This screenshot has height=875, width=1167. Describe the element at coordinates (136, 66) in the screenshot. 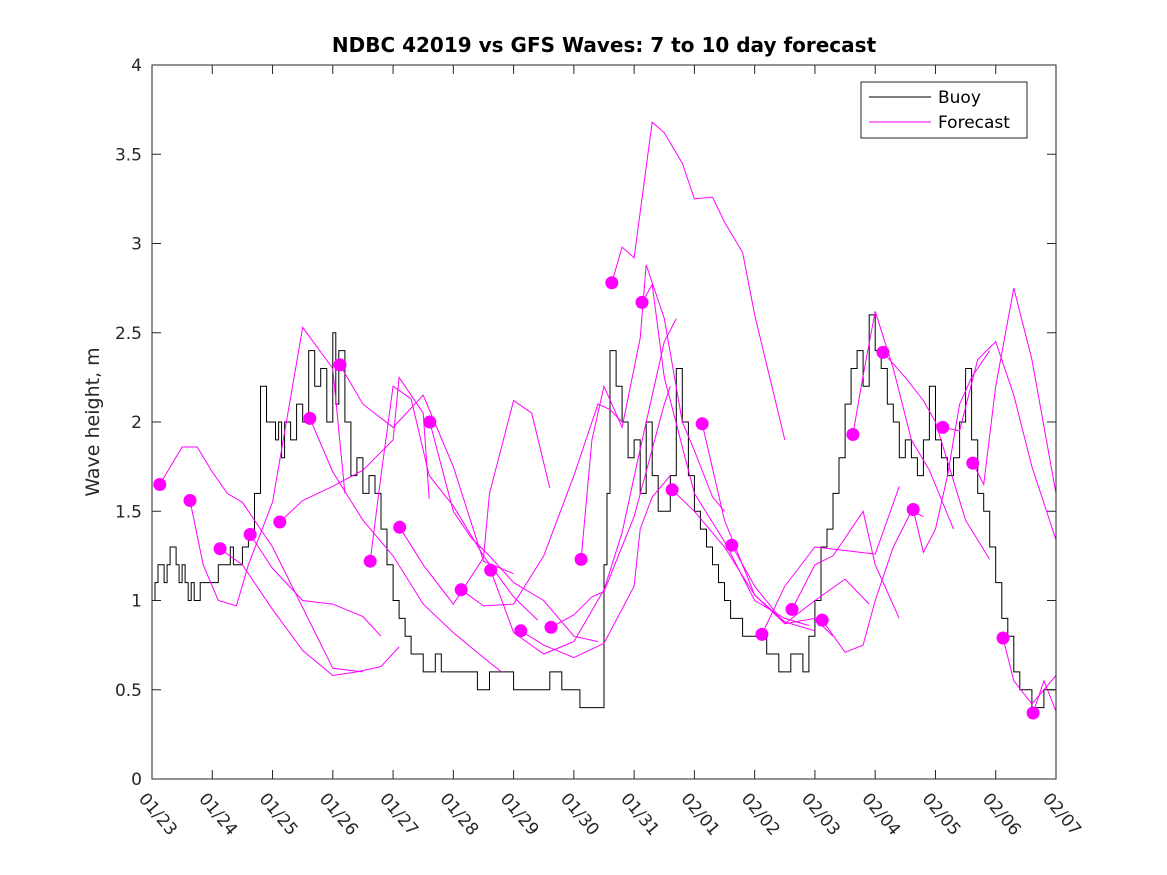

I see `y-tick-label: 4` at that location.